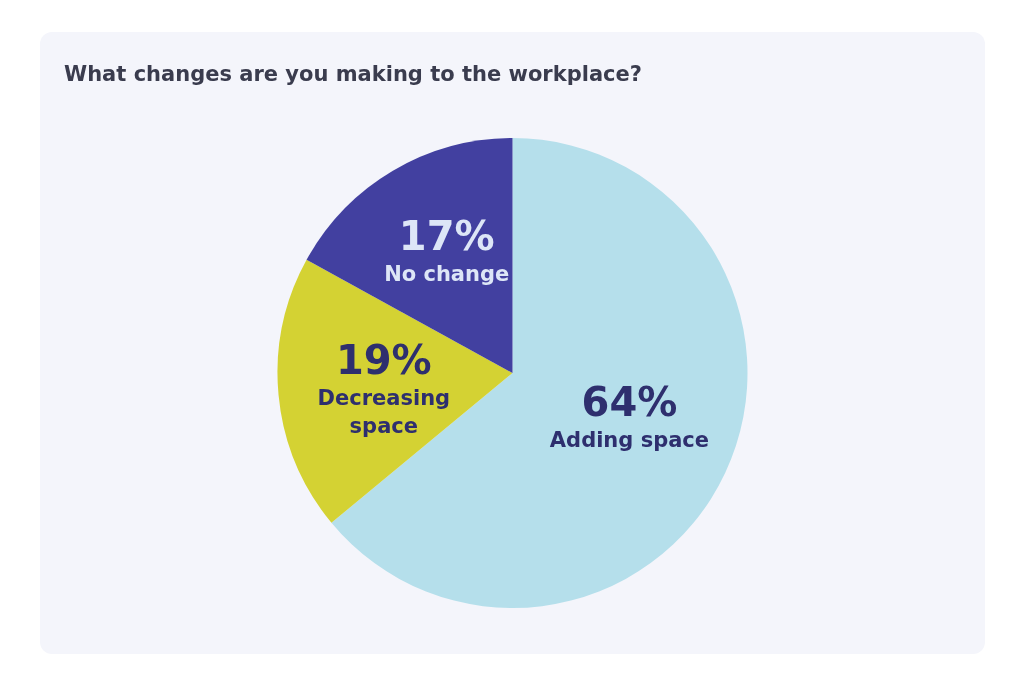 This screenshot has width=1024, height=686. What do you see at coordinates (384, 411) in the screenshot?
I see `slice-label: Decreasing space` at bounding box center [384, 411].